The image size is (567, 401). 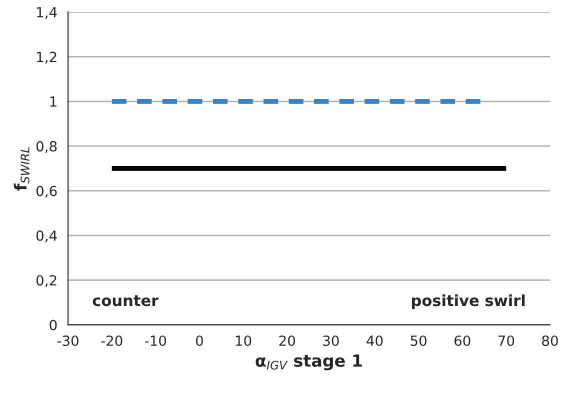 What do you see at coordinates (418, 340) in the screenshot?
I see `x-tick-label: 50` at bounding box center [418, 340].